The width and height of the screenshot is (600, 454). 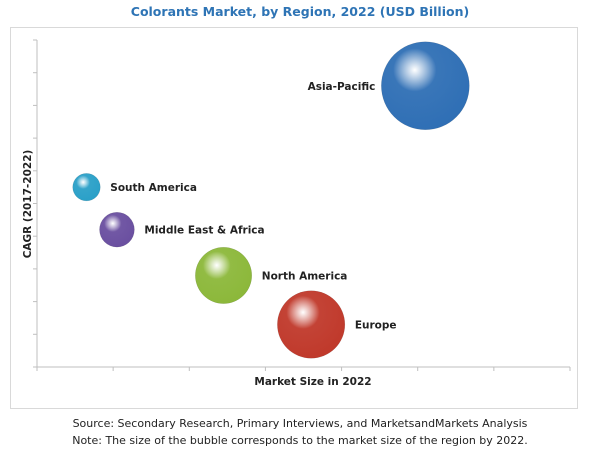 What do you see at coordinates (204, 231) in the screenshot?
I see `bubble-label-middle-east-africa: Middle East & Africa` at bounding box center [204, 231].